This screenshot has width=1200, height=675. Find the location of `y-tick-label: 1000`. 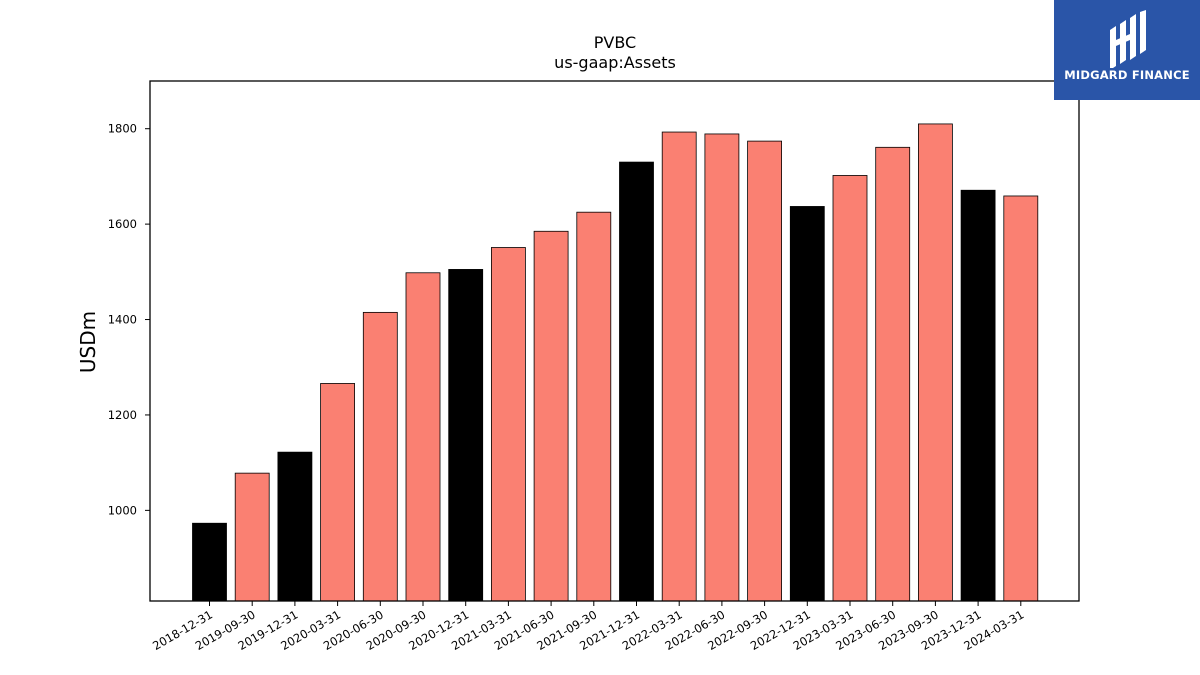

y-tick-label: 1000 is located at coordinates (122, 510).